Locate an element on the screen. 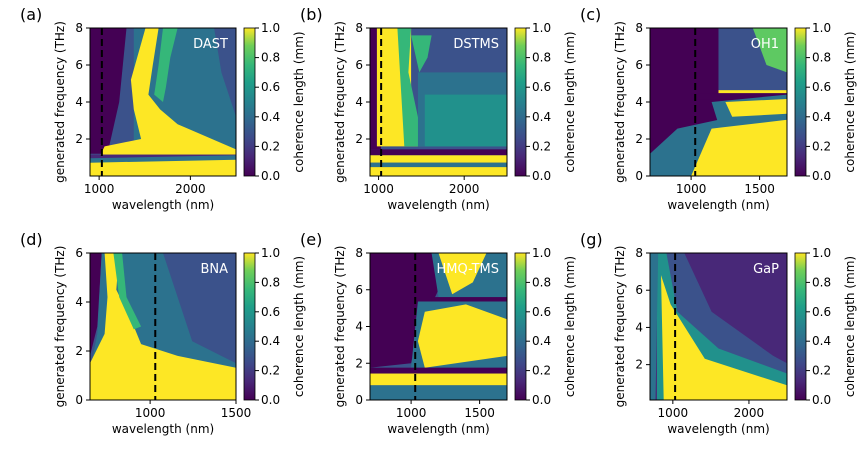 Image resolution: width=865 pixels, height=455 pixels. material-label: OH1 is located at coordinates (765, 44).